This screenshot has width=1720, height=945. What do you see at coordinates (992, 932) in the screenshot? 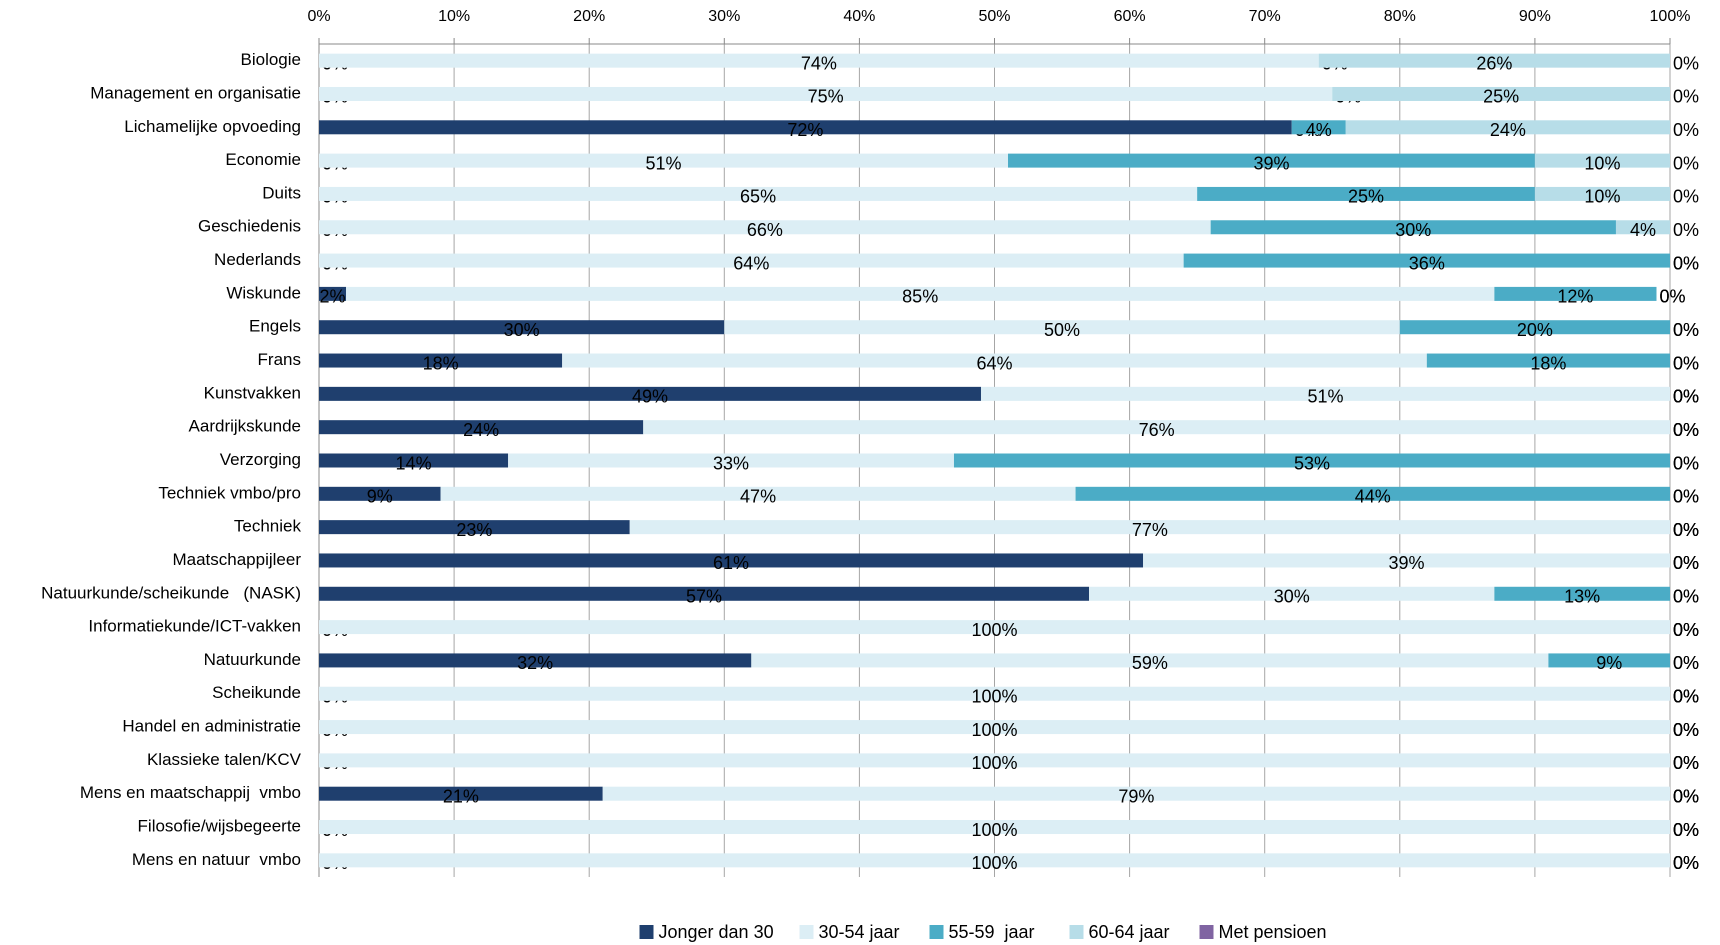
I see `legend-label: 55-59 jaar` at bounding box center [992, 932].